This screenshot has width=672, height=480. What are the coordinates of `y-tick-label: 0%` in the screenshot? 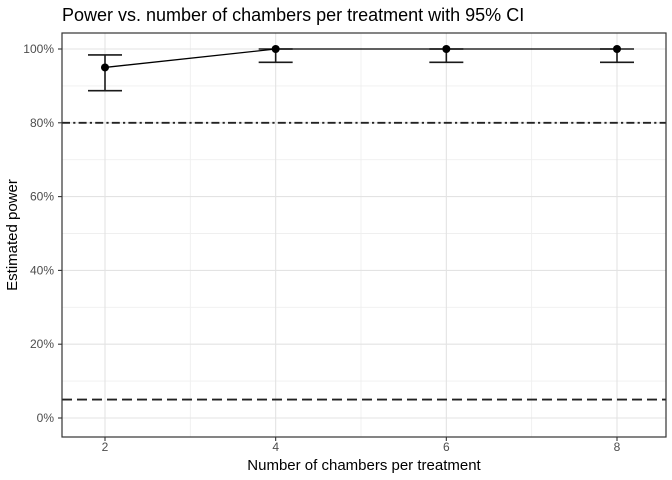 It's located at (46, 418).